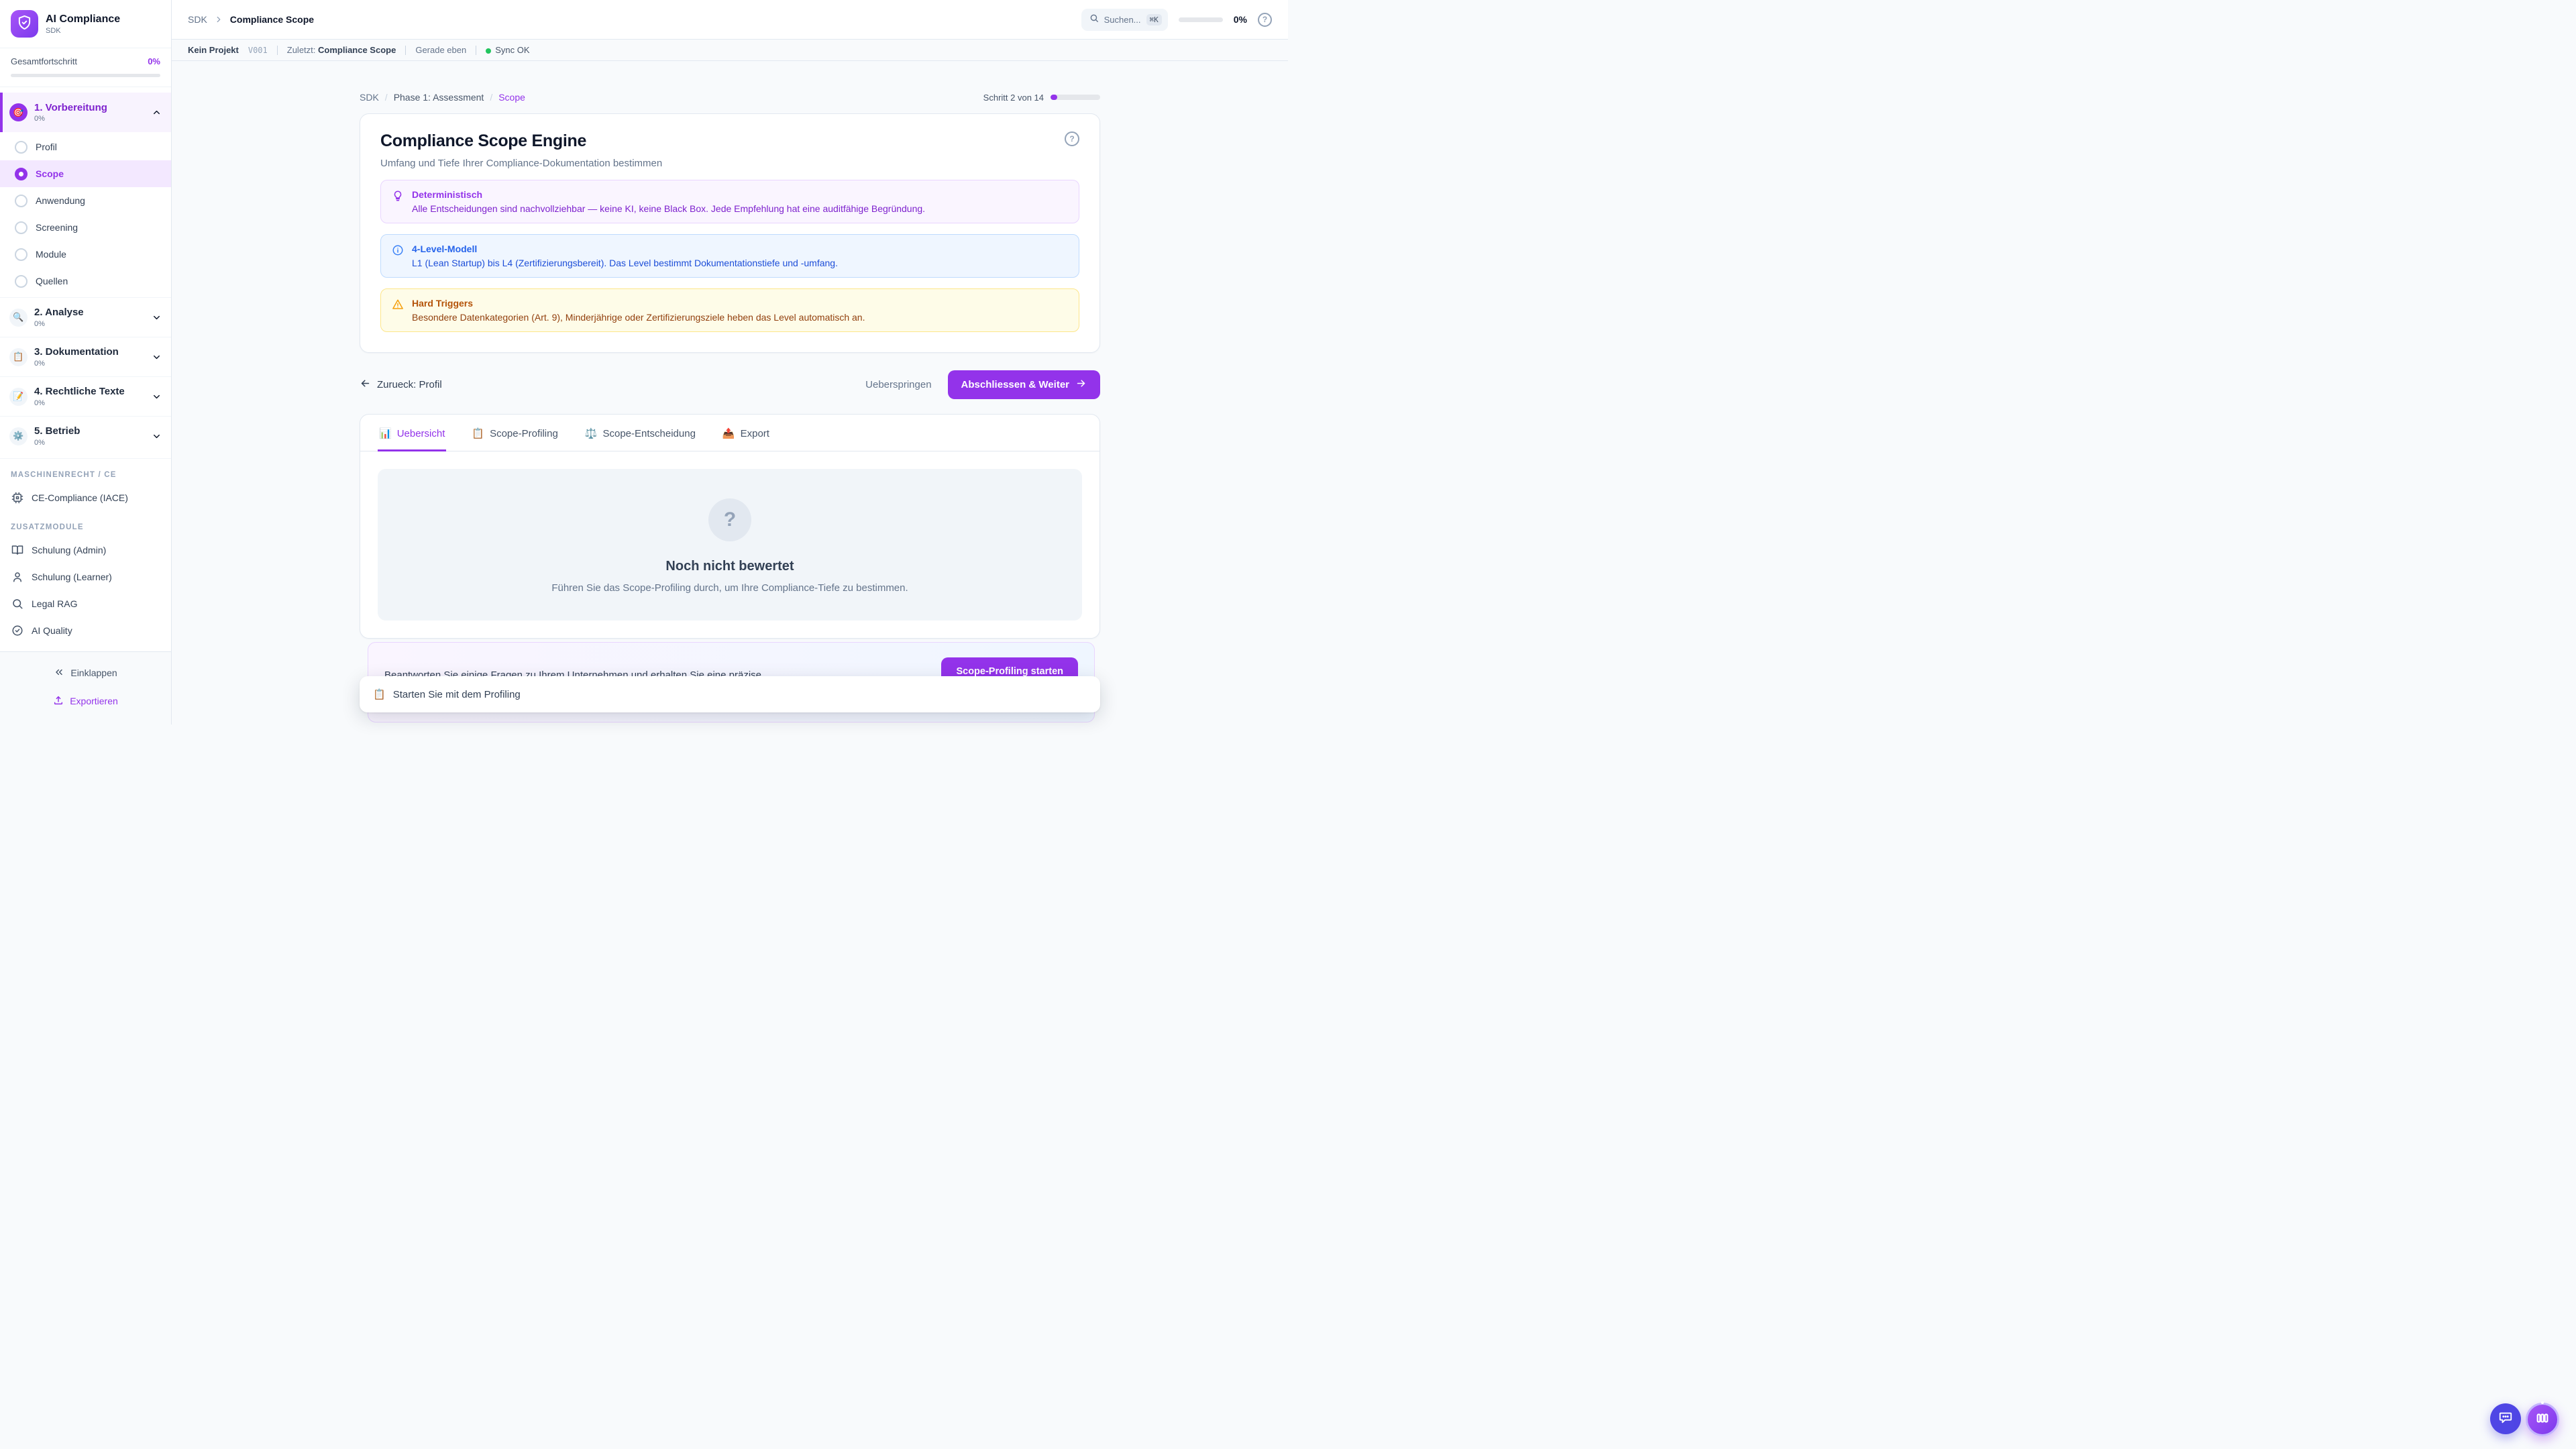 This screenshot has height=1449, width=2576. Describe the element at coordinates (44, 61) in the screenshot. I see `overall-progress-label: Gesamtfortschritt` at that location.